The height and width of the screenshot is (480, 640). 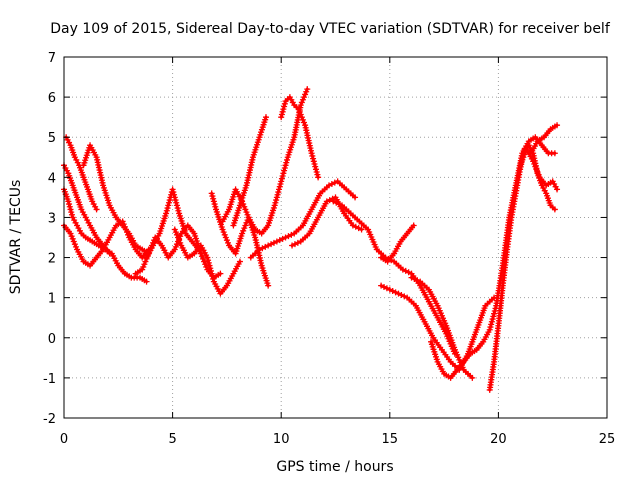 What do you see at coordinates (64, 439) in the screenshot?
I see `x-tick-label: 0` at bounding box center [64, 439].